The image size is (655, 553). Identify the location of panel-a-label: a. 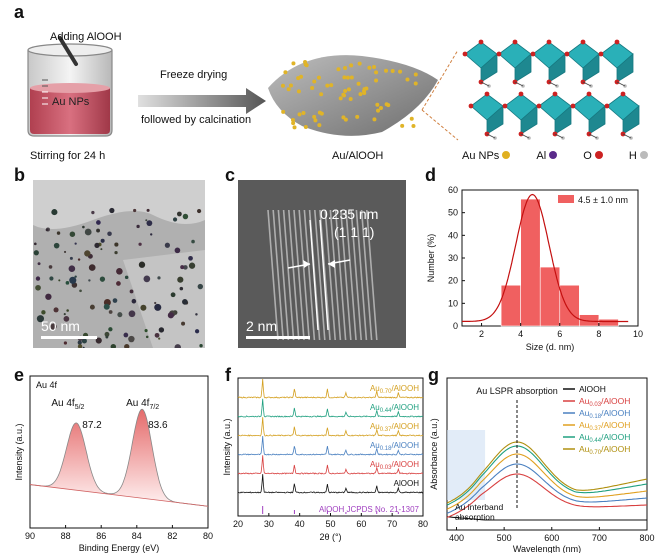
(19, 12).